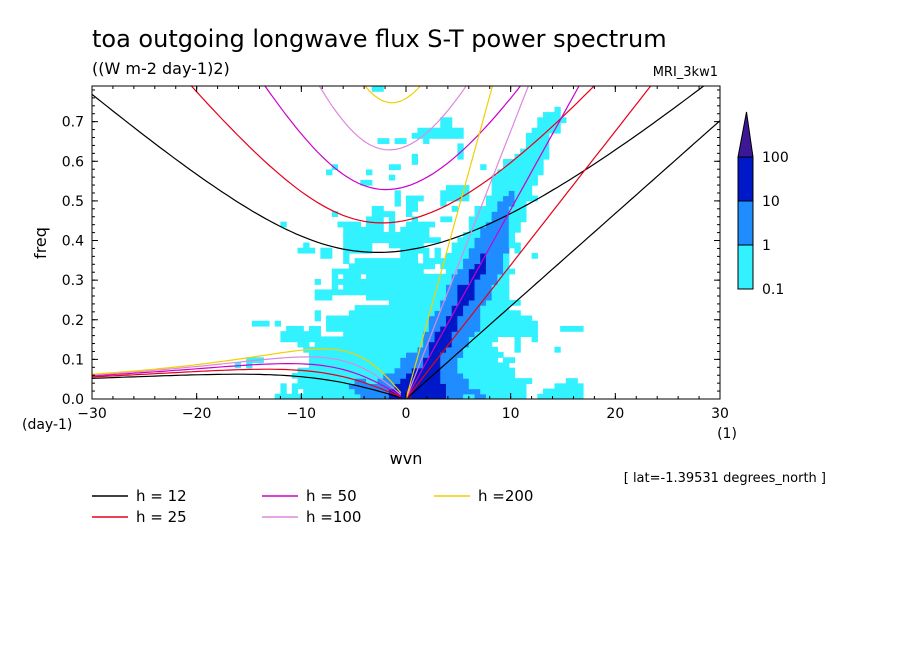 This screenshot has height=654, width=904. I want to click on x-tick-label: −20, so click(197, 414).